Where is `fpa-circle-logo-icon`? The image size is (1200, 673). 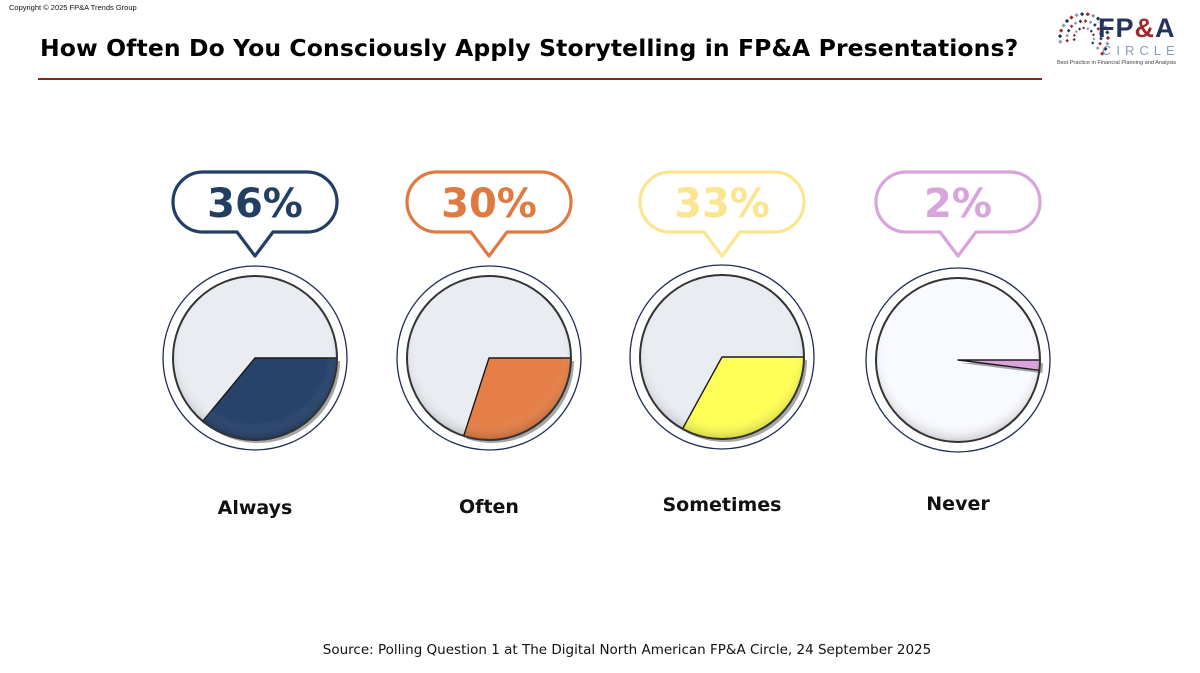
fpa-circle-logo-icon is located at coordinates (1084, 33).